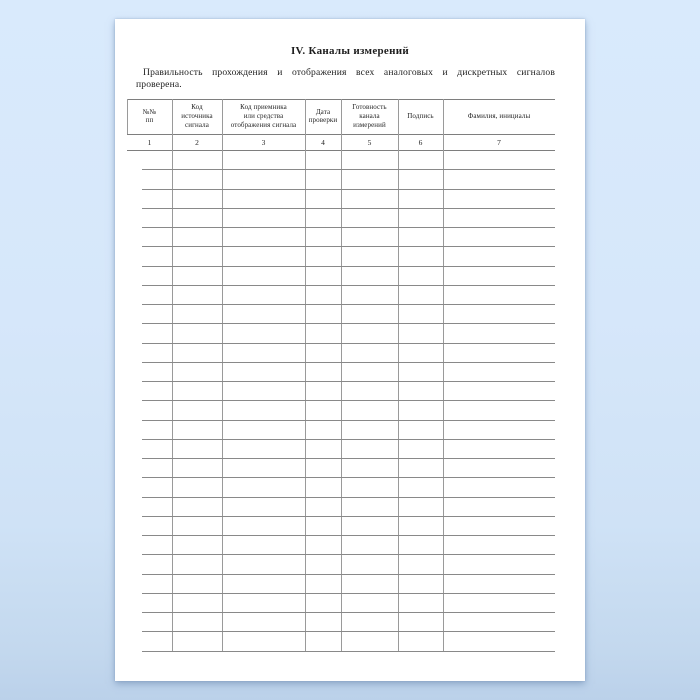 The height and width of the screenshot is (700, 700). I want to click on column-number-2: 2, so click(197, 142).